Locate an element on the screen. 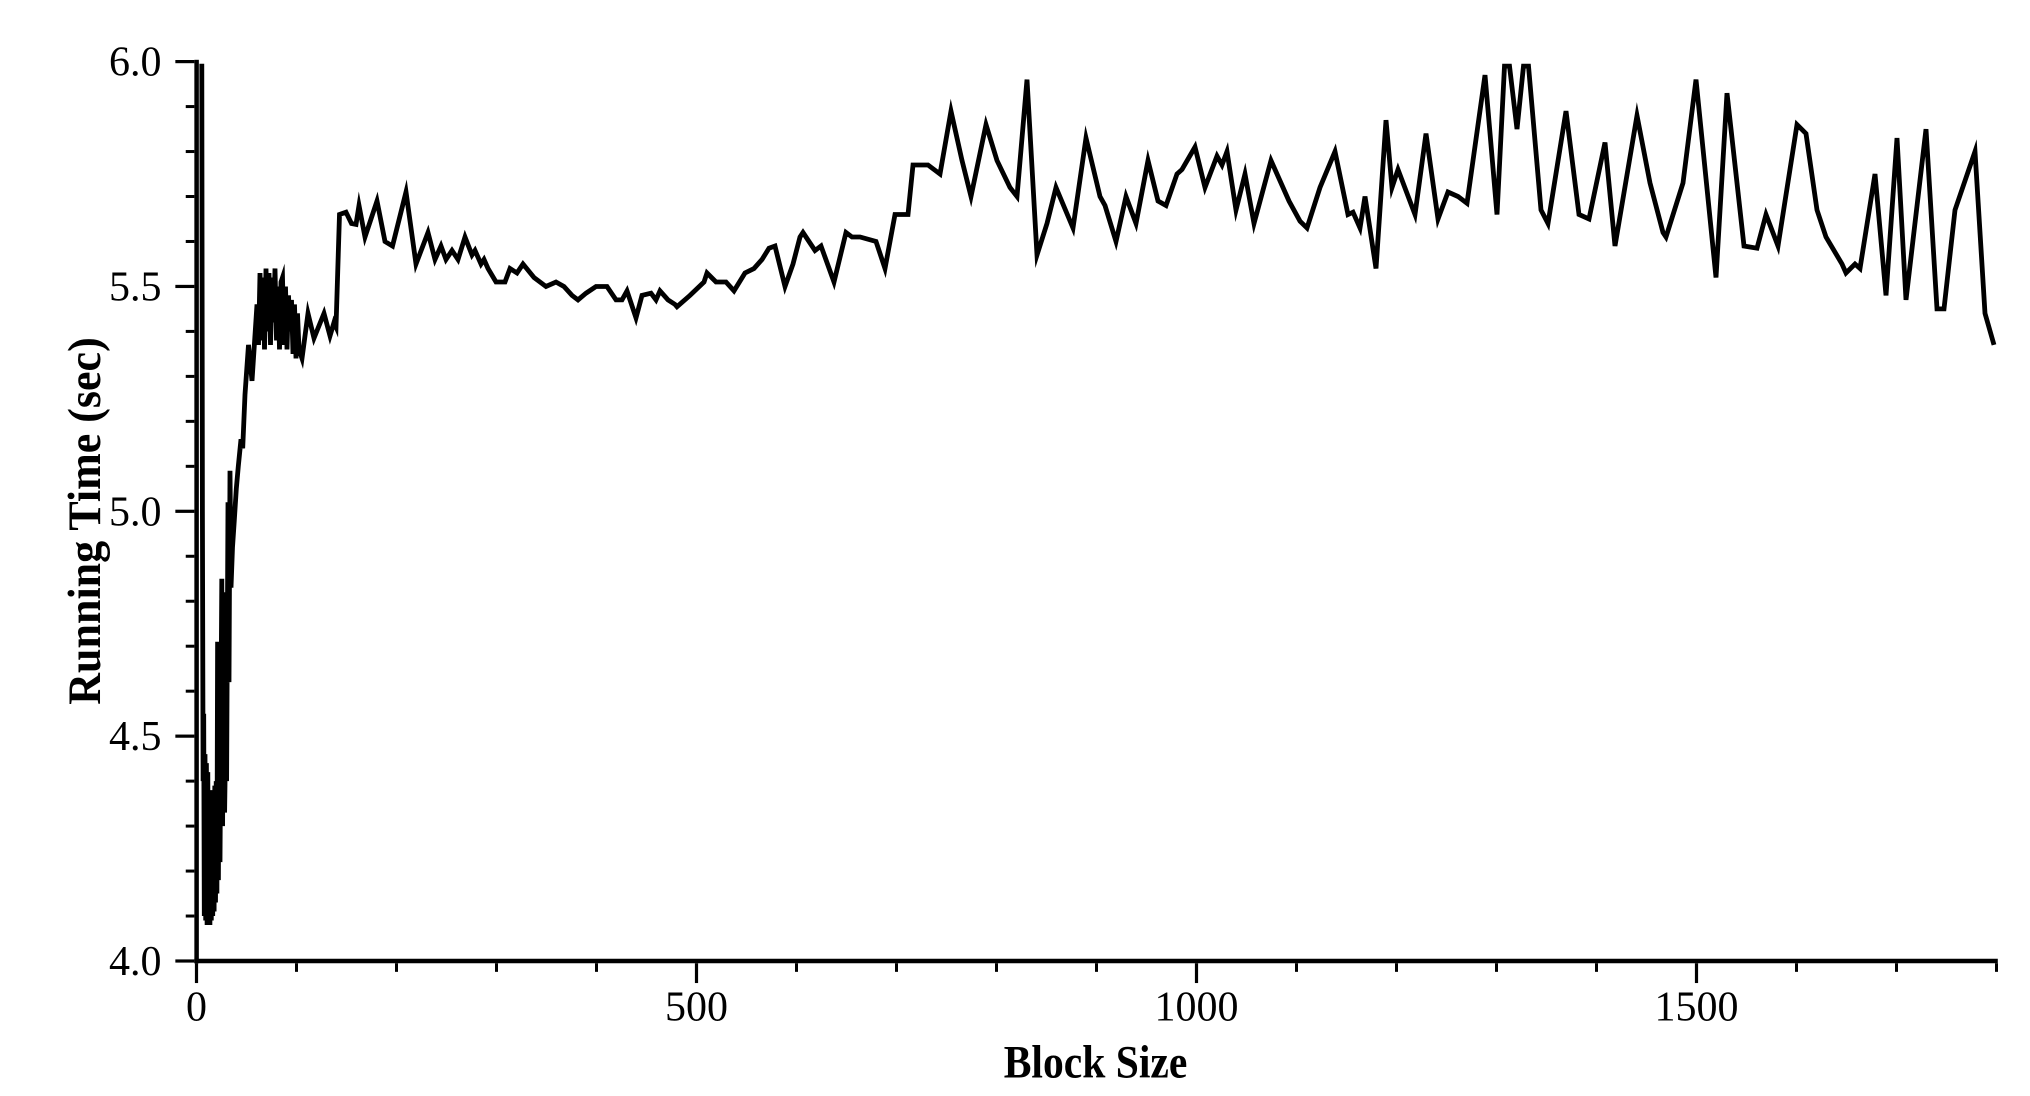  svg-text: Block Size is located at coordinates (1096, 1061).